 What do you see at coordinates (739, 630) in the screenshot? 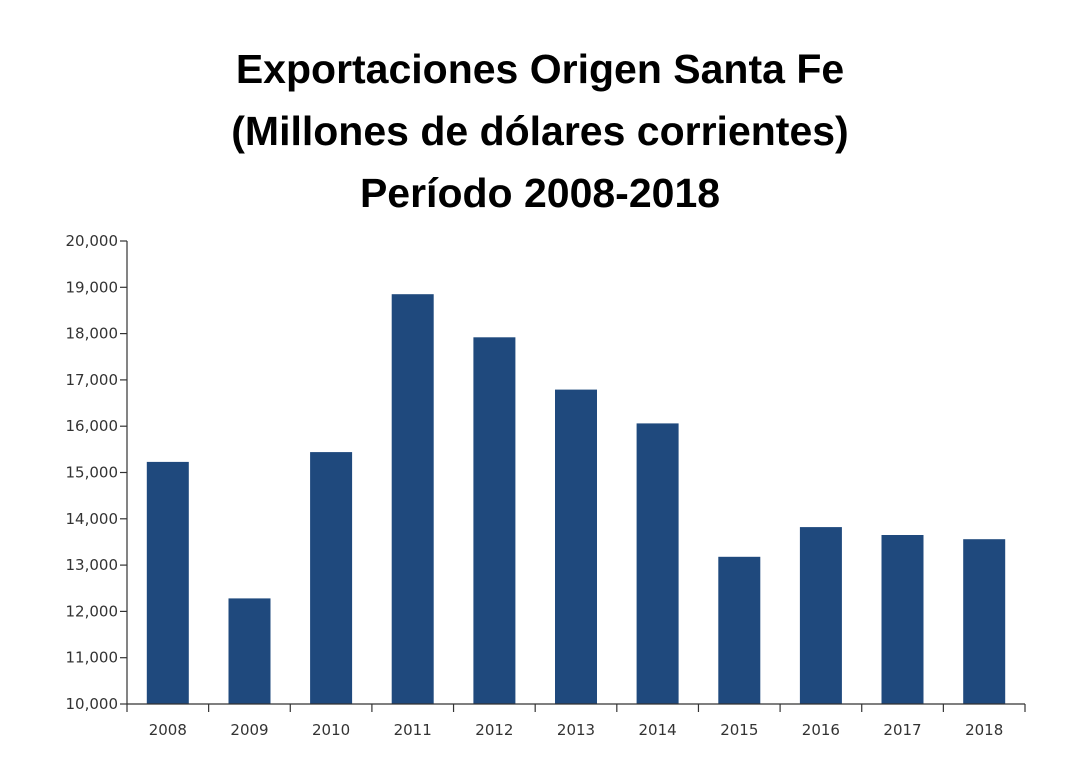
I see `bar-2015` at bounding box center [739, 630].